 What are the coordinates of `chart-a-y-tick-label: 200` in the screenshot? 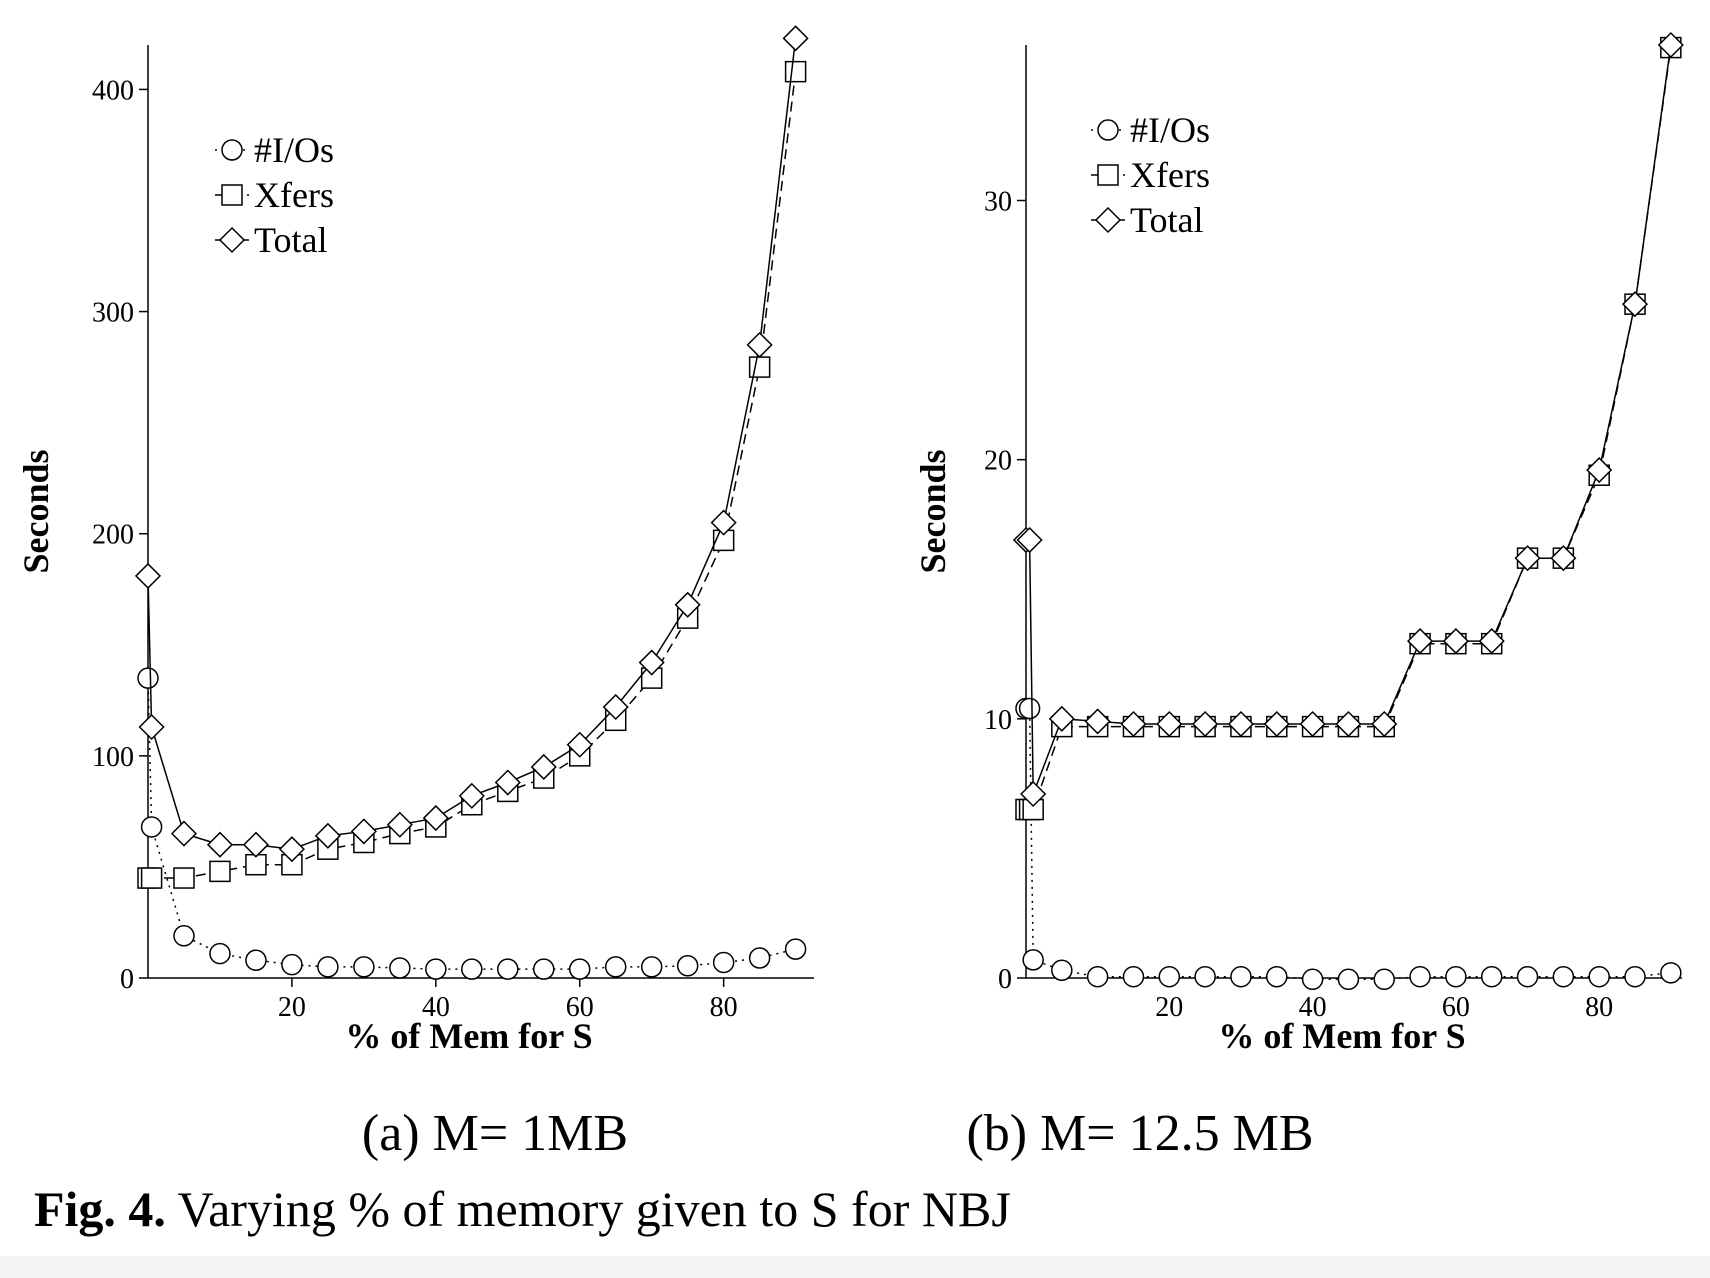 It's located at (113, 535).